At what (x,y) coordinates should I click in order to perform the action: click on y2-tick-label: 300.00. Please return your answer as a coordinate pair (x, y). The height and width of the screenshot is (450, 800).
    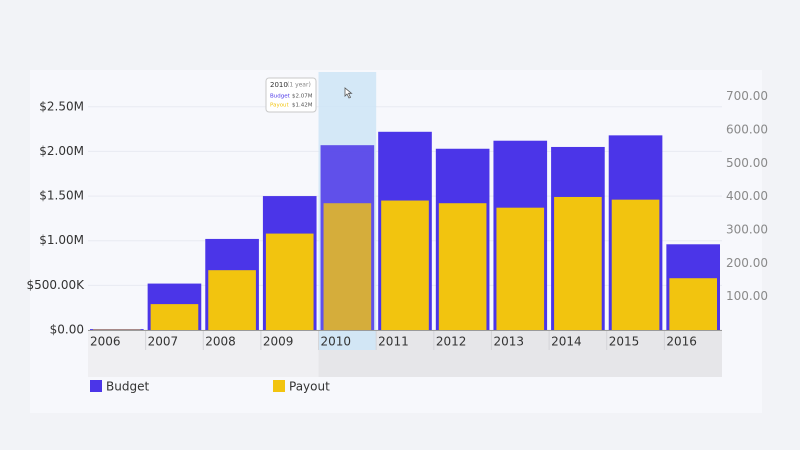
    Looking at the image, I should click on (747, 230).